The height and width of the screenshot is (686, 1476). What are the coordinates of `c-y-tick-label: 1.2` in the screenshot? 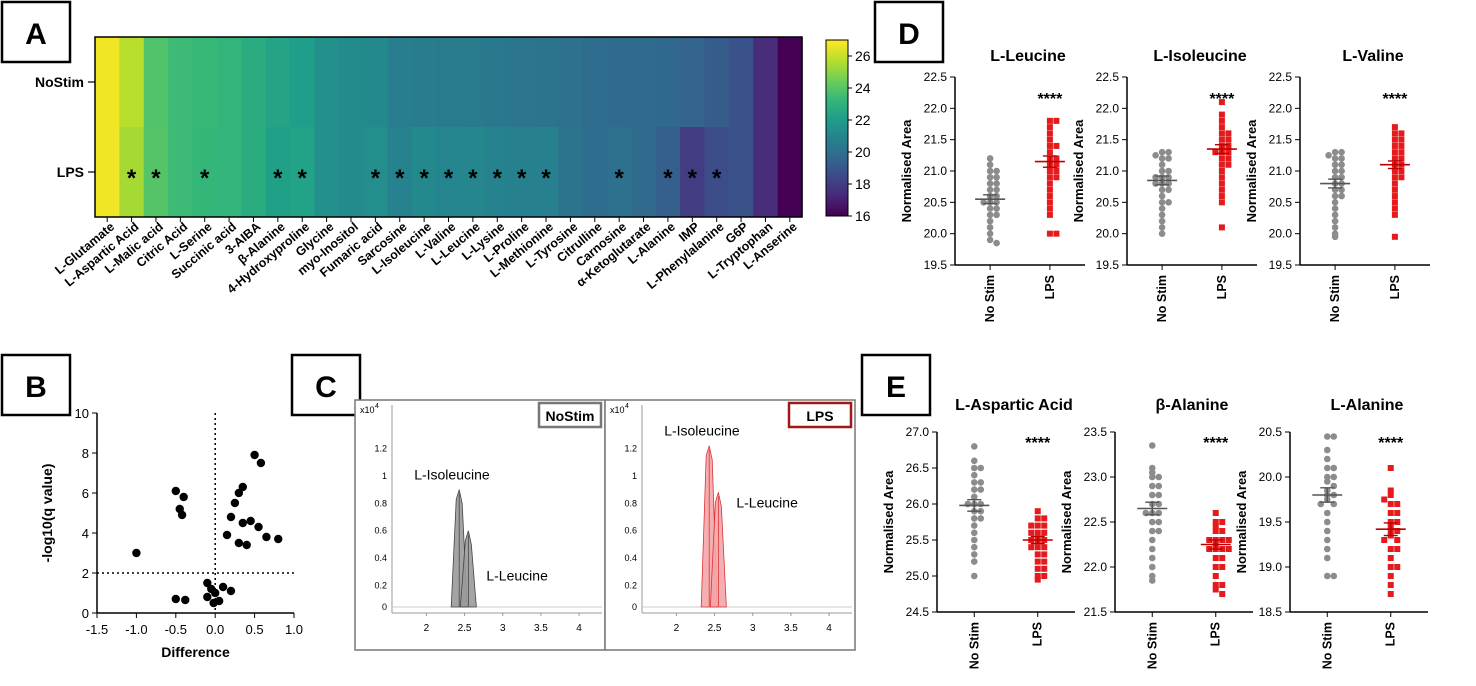 It's located at (380, 448).